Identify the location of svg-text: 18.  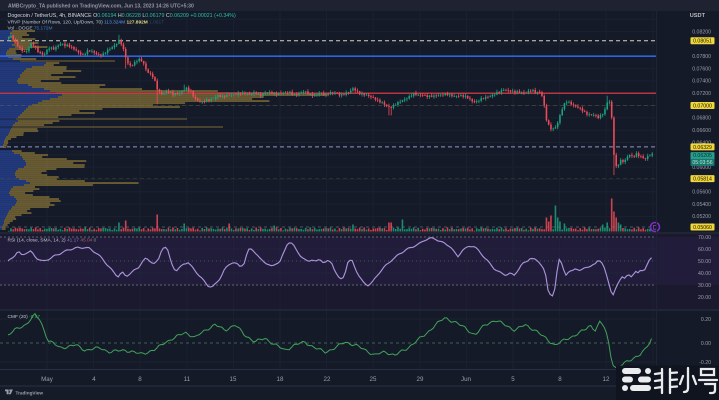
(280, 379).